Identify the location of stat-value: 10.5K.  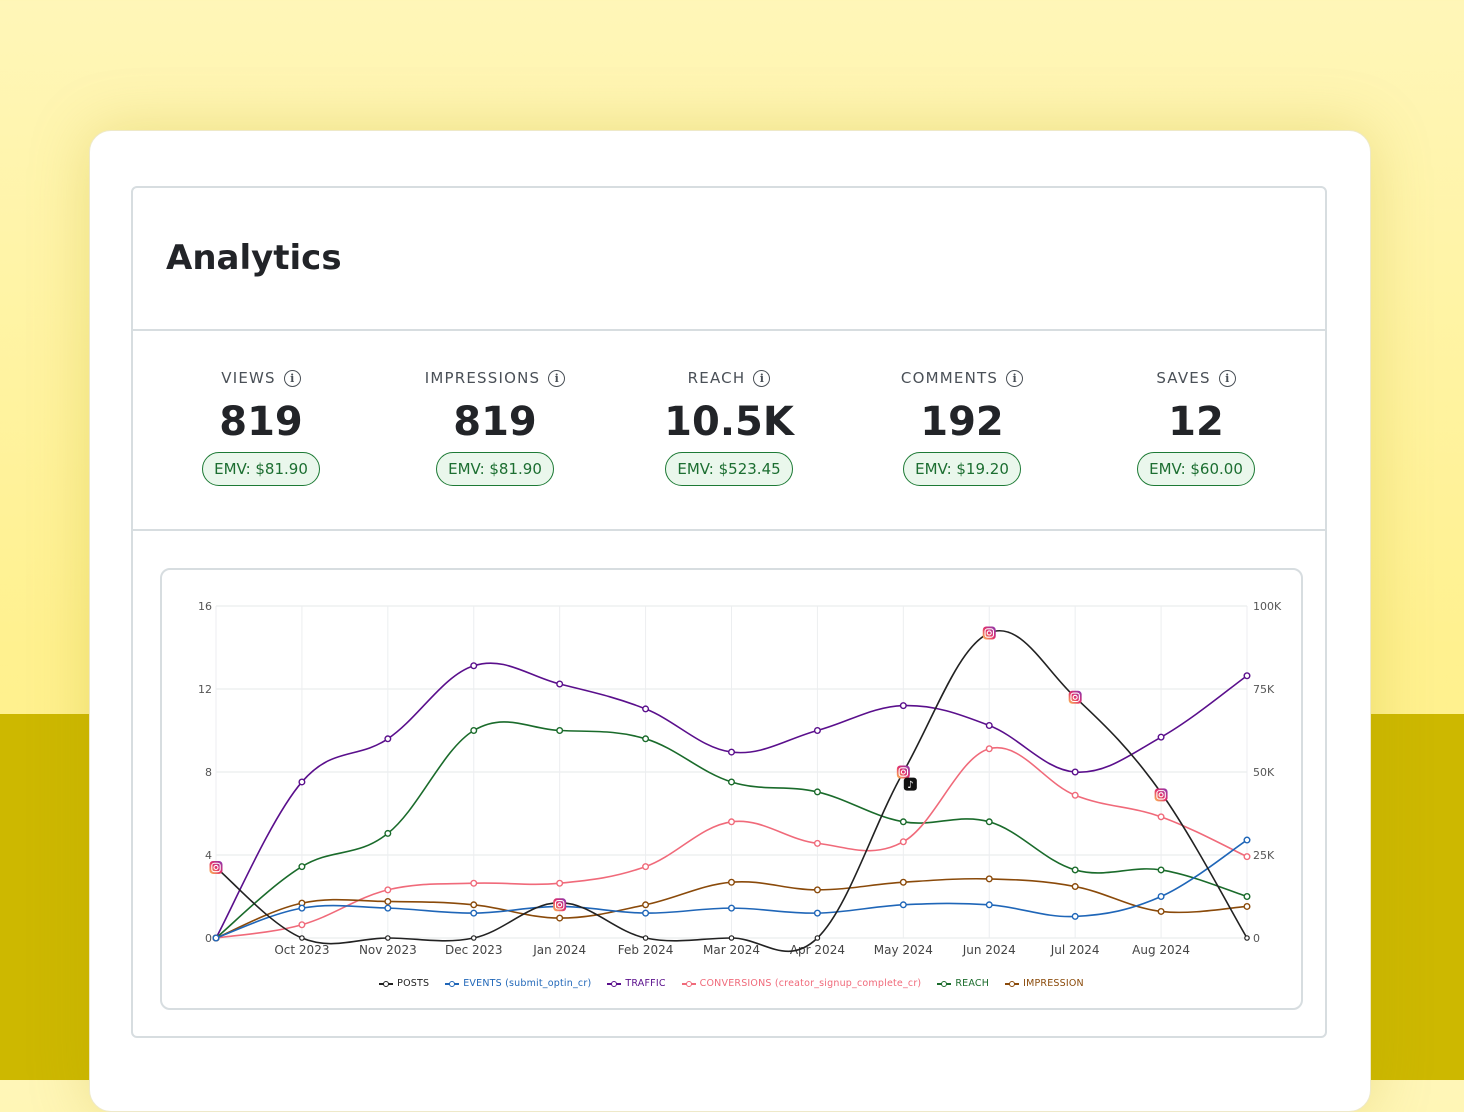
(729, 422).